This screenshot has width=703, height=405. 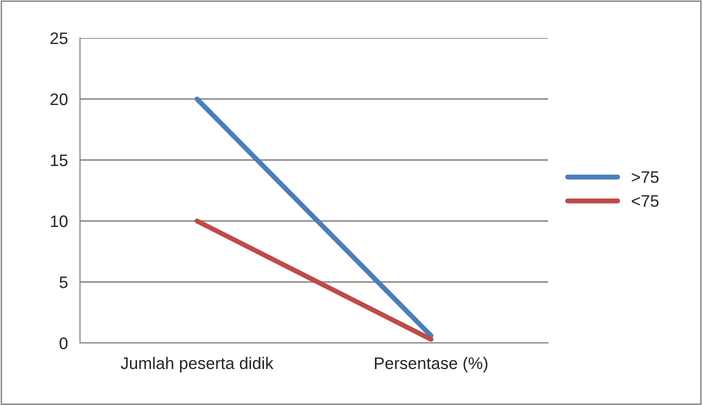 I want to click on y-tick-label: 10, so click(x=59, y=221).